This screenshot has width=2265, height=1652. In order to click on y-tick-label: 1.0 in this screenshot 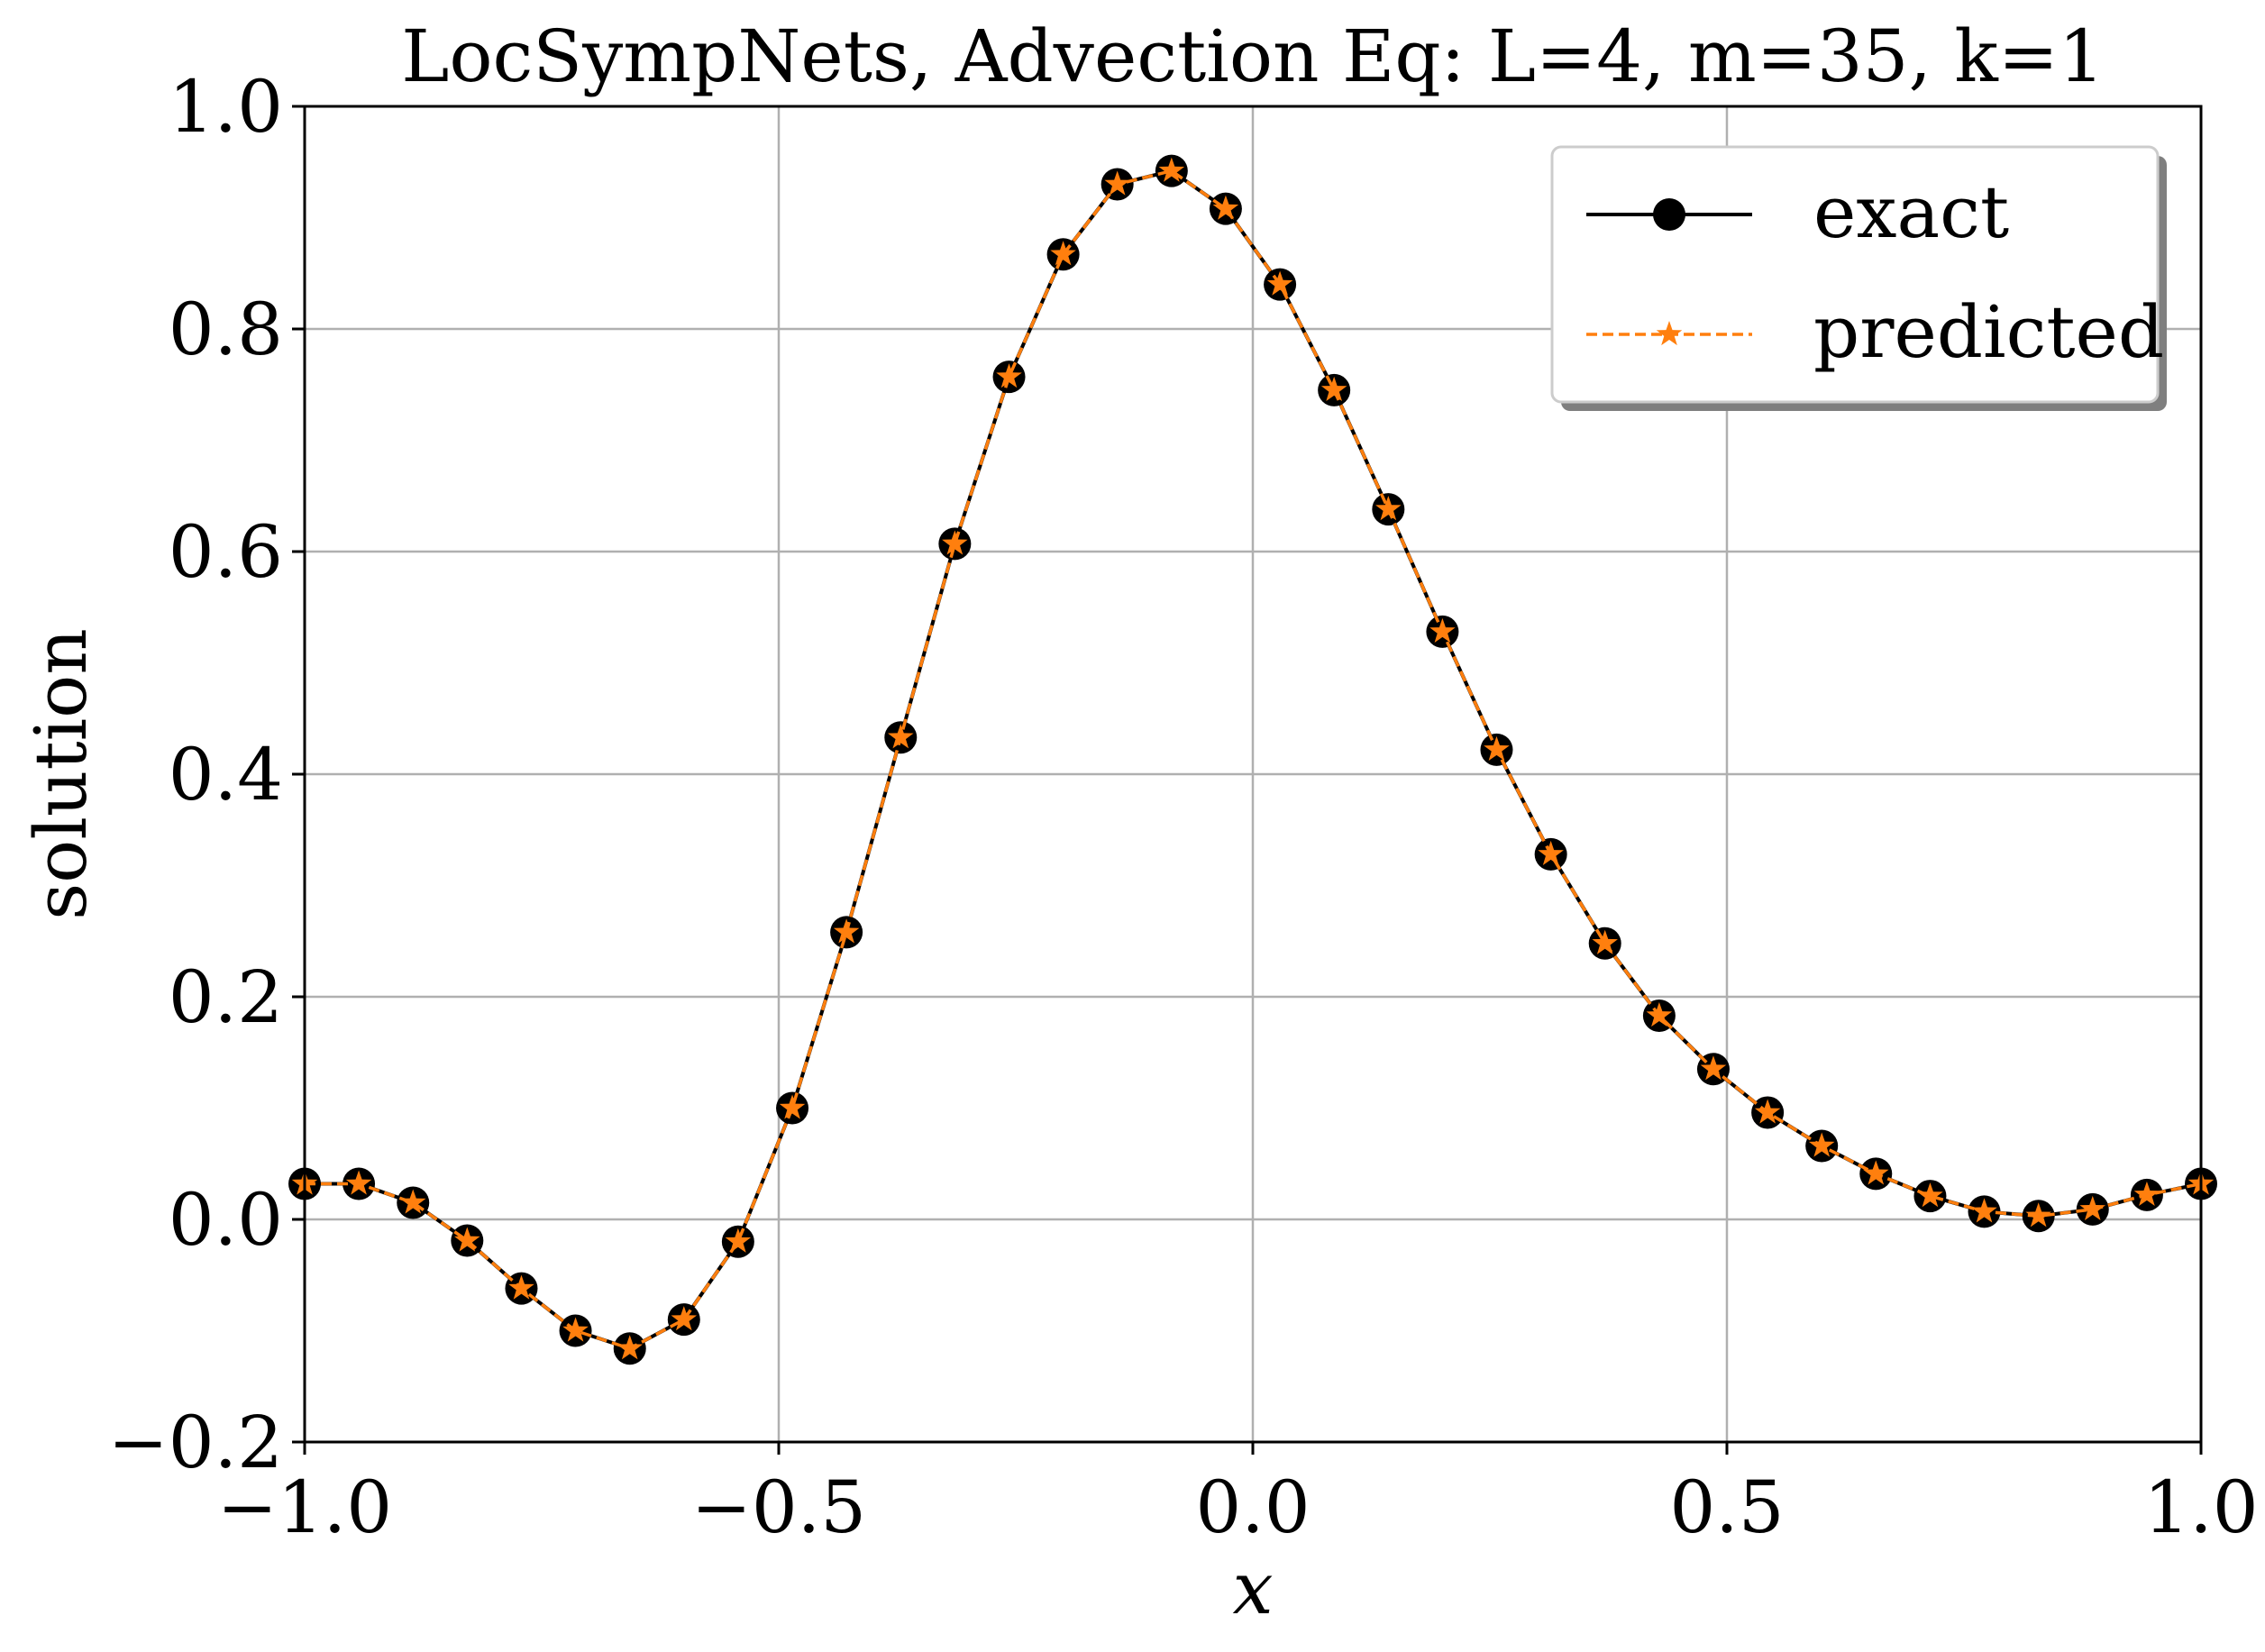, I will do `click(226, 107)`.